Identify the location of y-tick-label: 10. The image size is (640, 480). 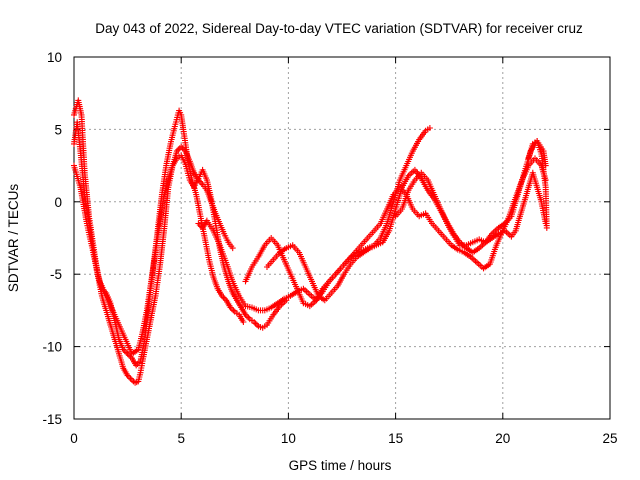
(54, 57).